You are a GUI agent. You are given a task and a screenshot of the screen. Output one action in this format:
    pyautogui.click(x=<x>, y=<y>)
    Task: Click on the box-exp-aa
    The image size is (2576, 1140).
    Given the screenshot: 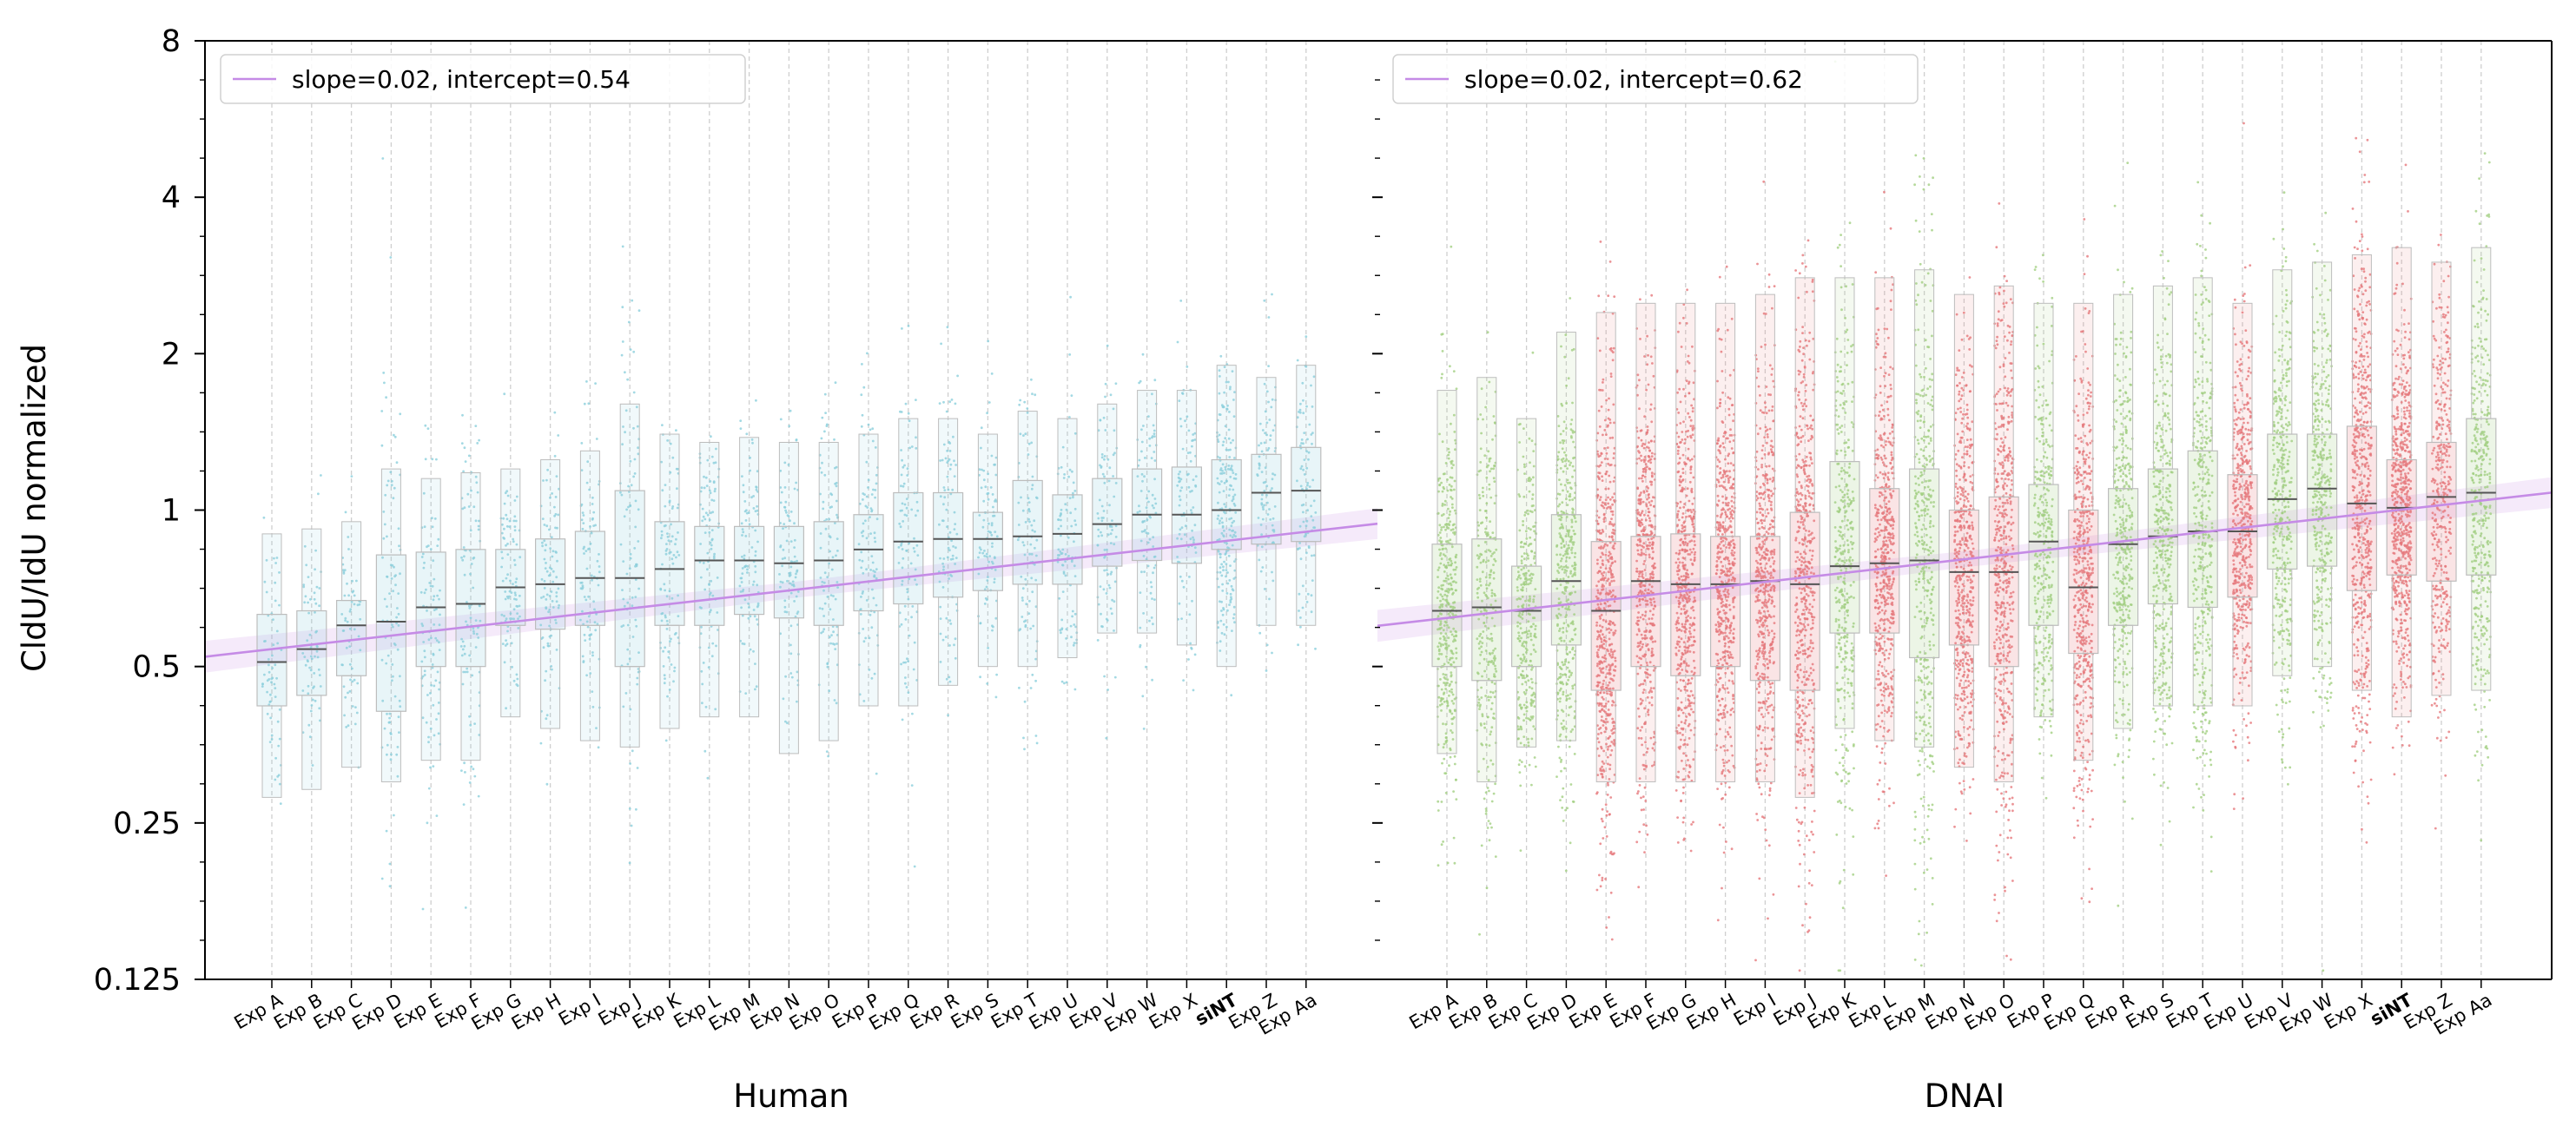 What is the action you would take?
    pyautogui.click(x=1306, y=495)
    